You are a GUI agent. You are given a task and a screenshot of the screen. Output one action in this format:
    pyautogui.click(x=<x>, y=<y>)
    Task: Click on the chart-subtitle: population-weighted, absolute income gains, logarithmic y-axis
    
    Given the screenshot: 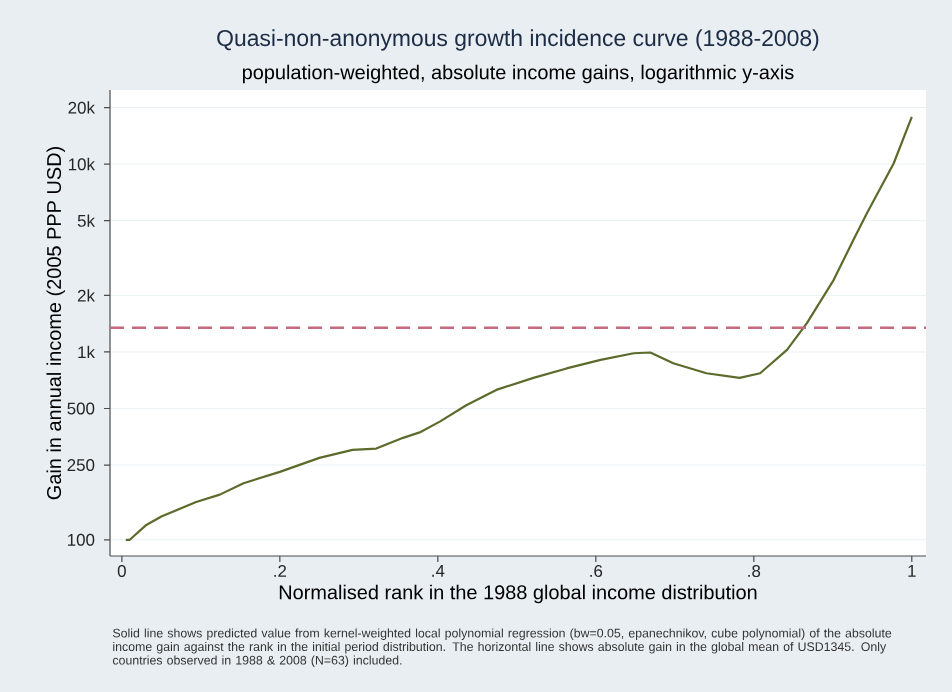 What is the action you would take?
    pyautogui.click(x=518, y=74)
    